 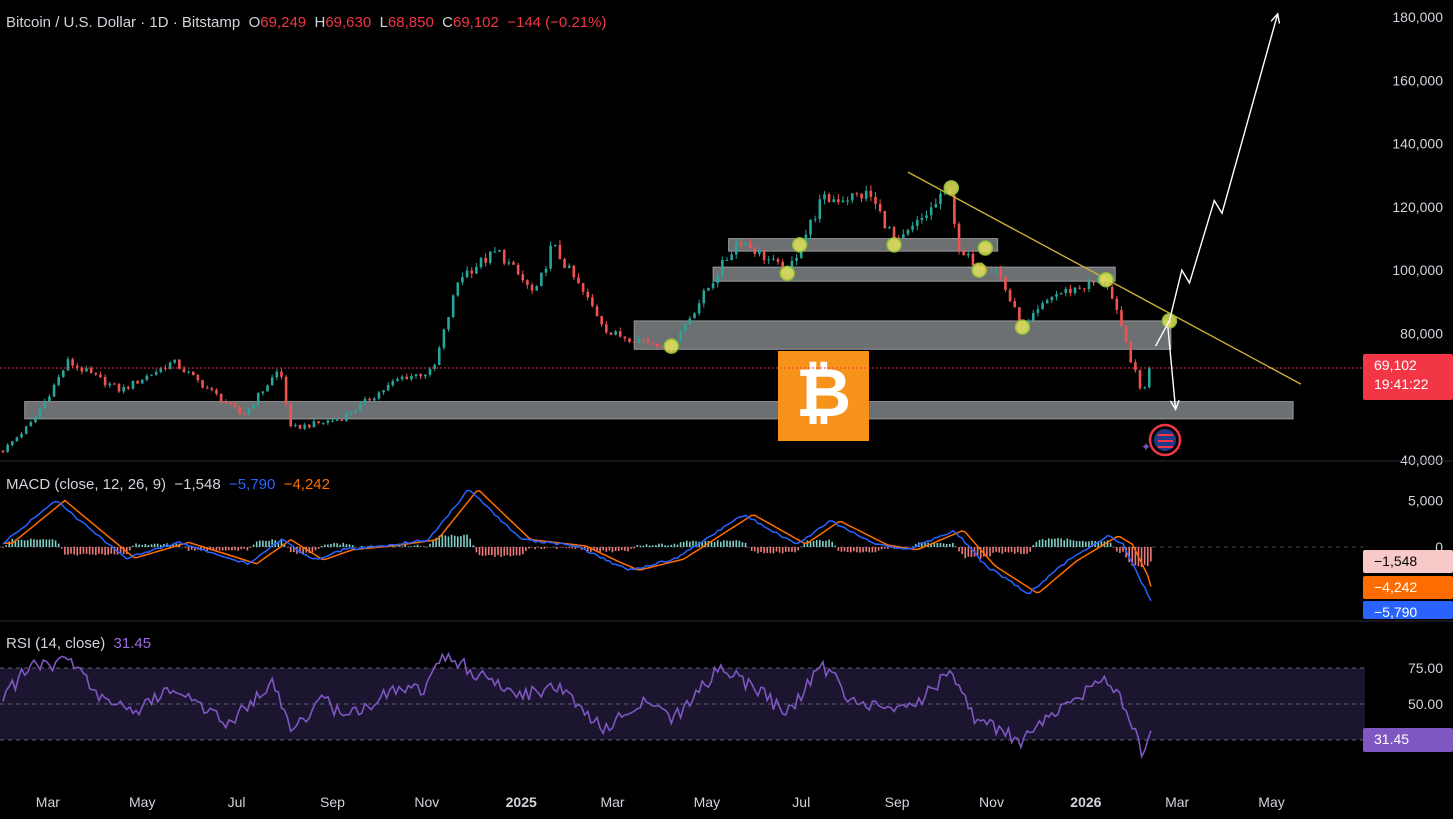 What do you see at coordinates (56, 643) in the screenshot?
I see `rsi-legend-name: RSI (14, close)` at bounding box center [56, 643].